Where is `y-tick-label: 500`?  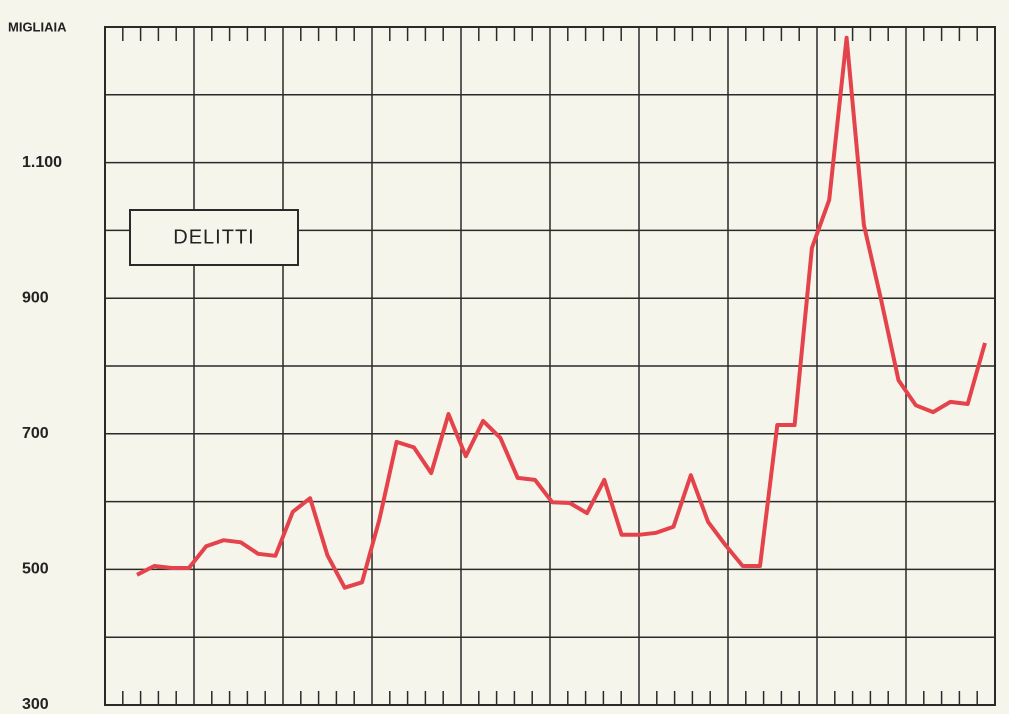 y-tick-label: 500 is located at coordinates (35, 569).